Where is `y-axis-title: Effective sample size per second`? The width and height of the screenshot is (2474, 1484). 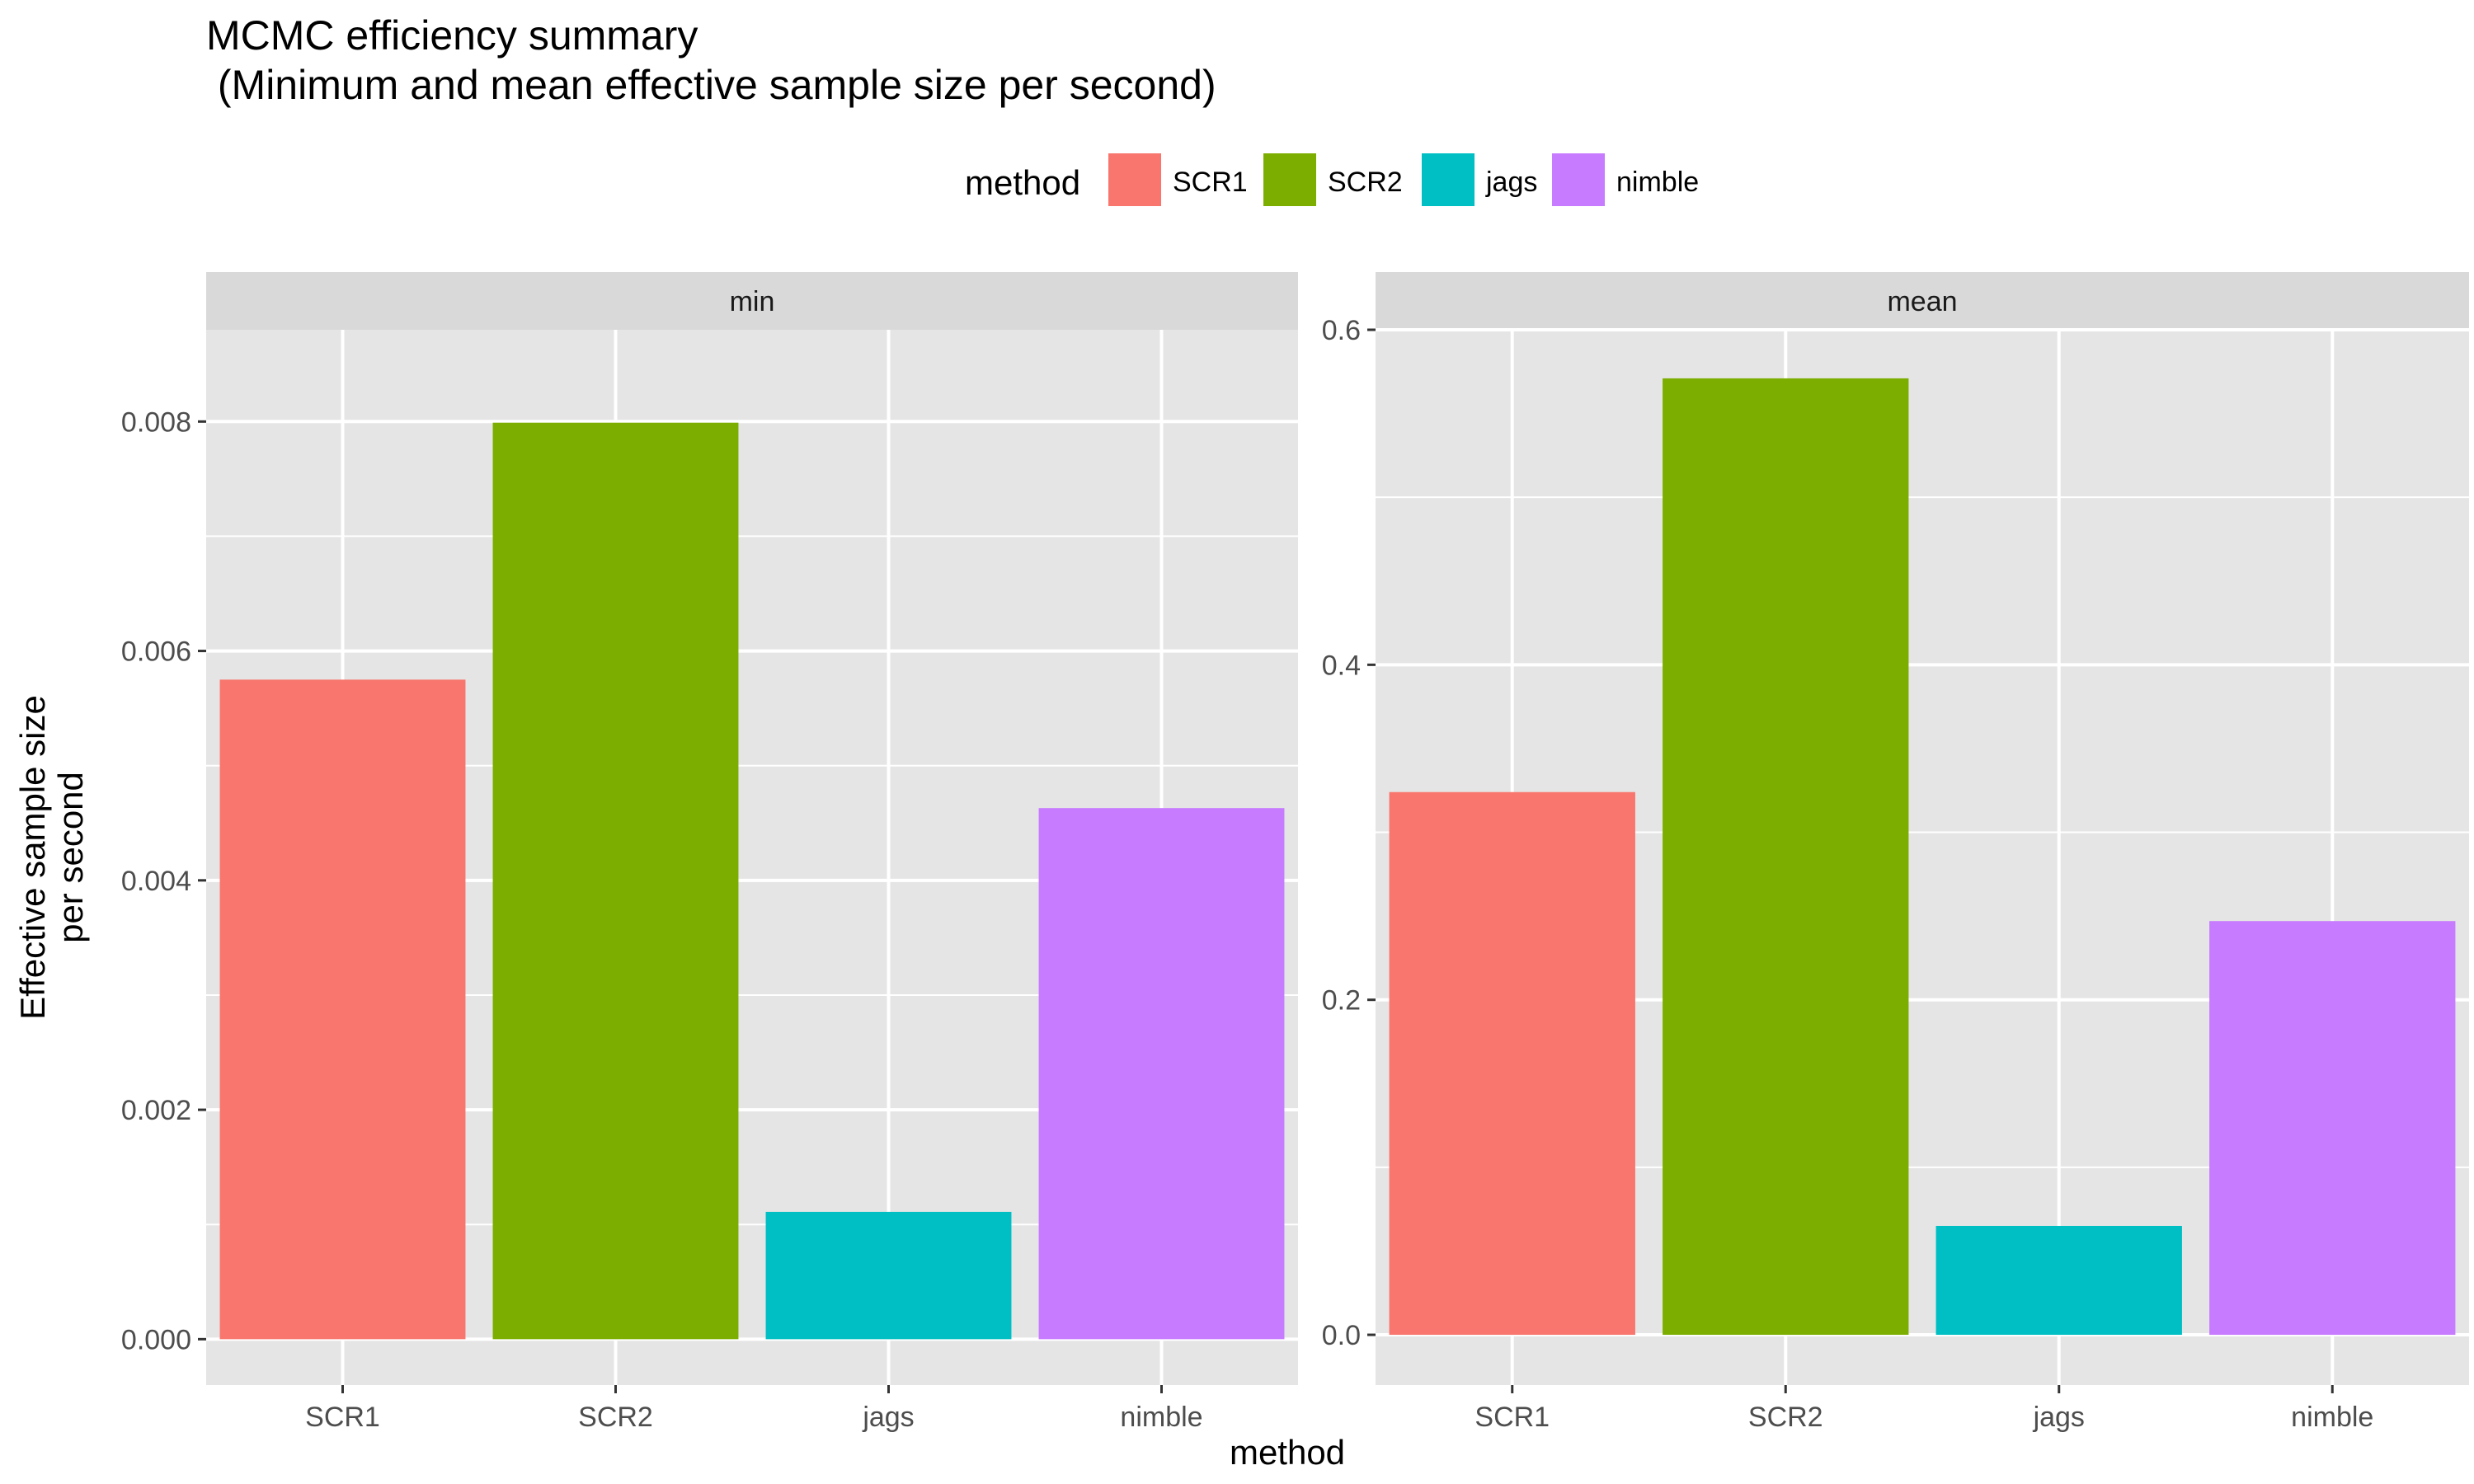 y-axis-title: Effective sample size per second is located at coordinates (51, 858).